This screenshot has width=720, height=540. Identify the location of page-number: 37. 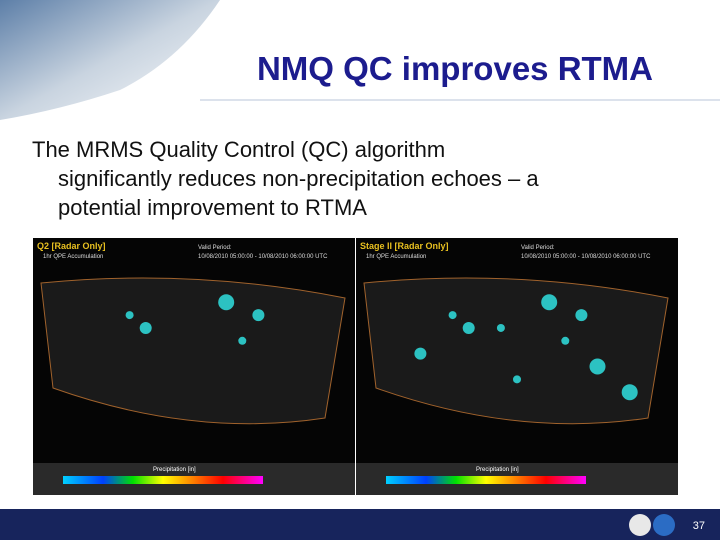
(699, 526).